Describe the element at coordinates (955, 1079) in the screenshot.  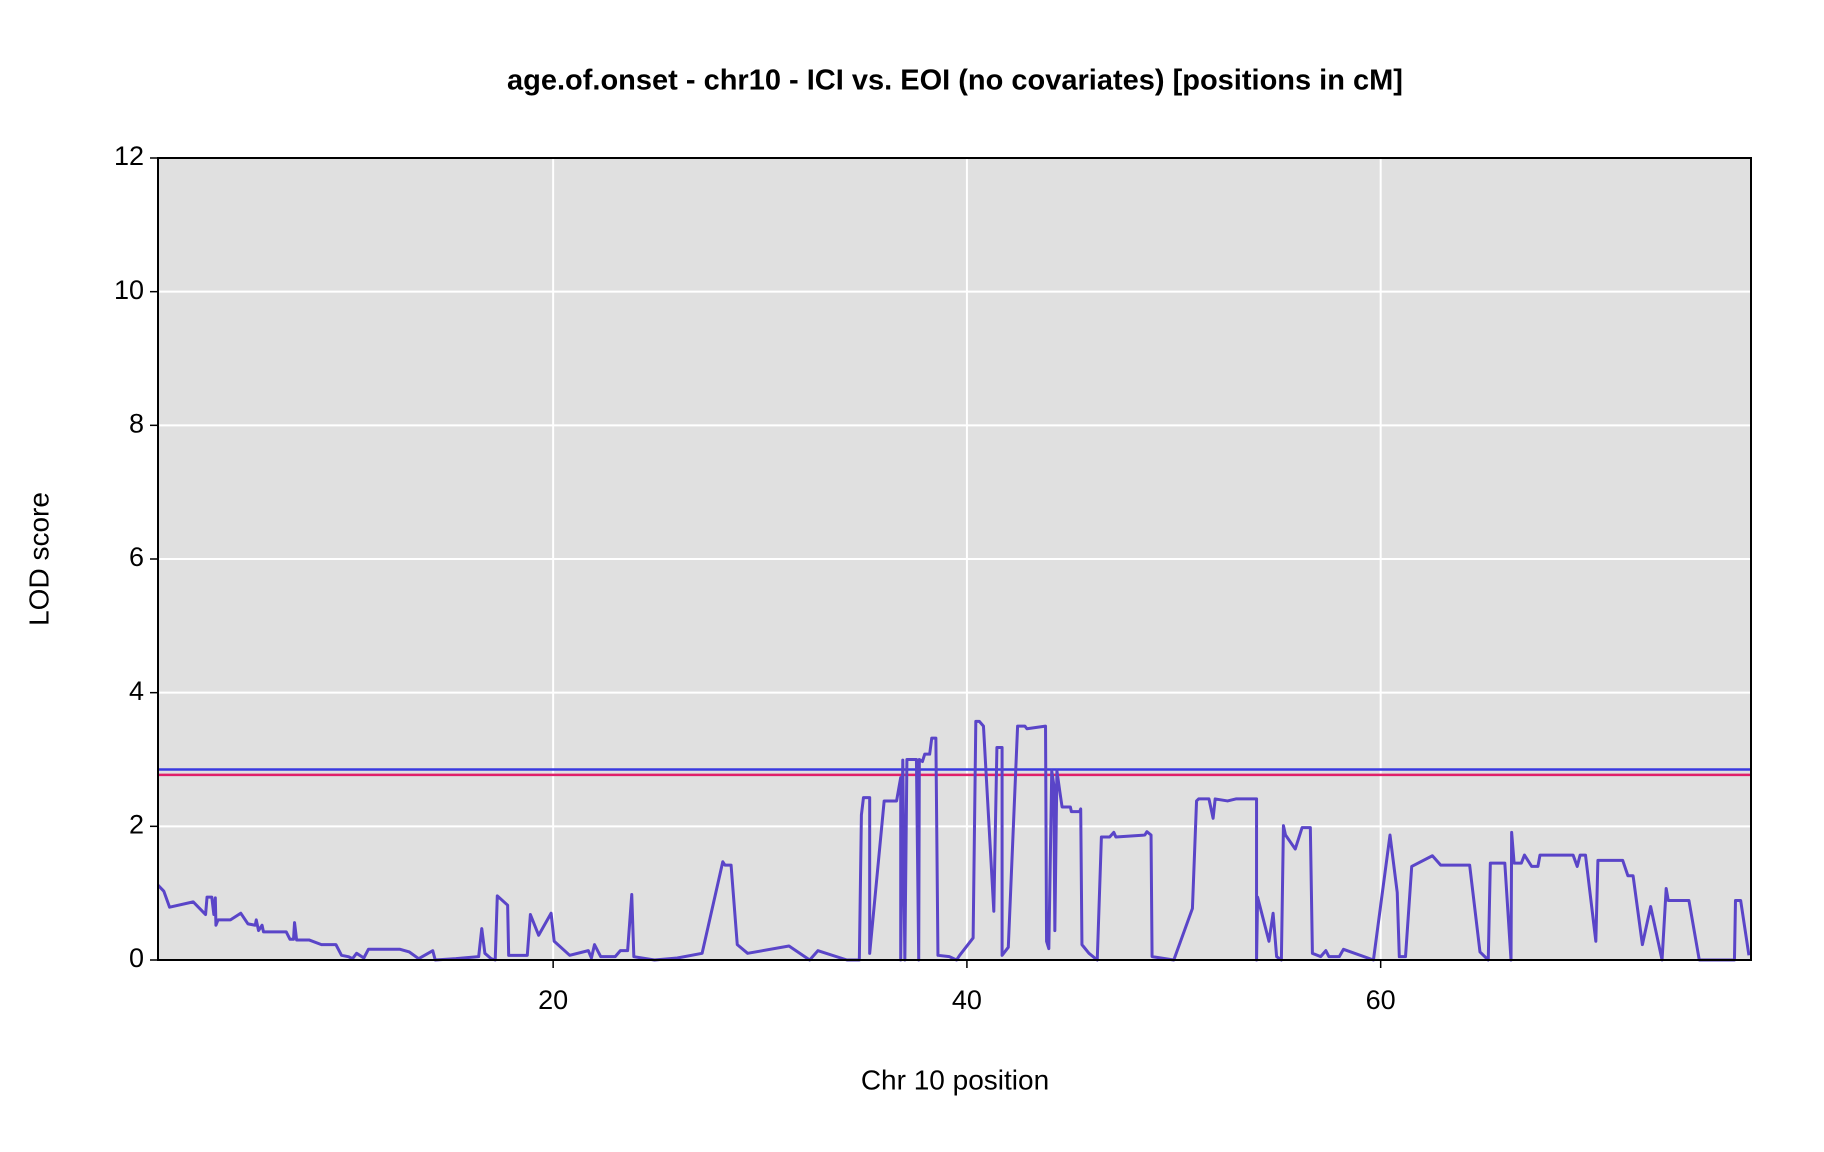
I see `x-axis-label: Chr 10 position` at that location.